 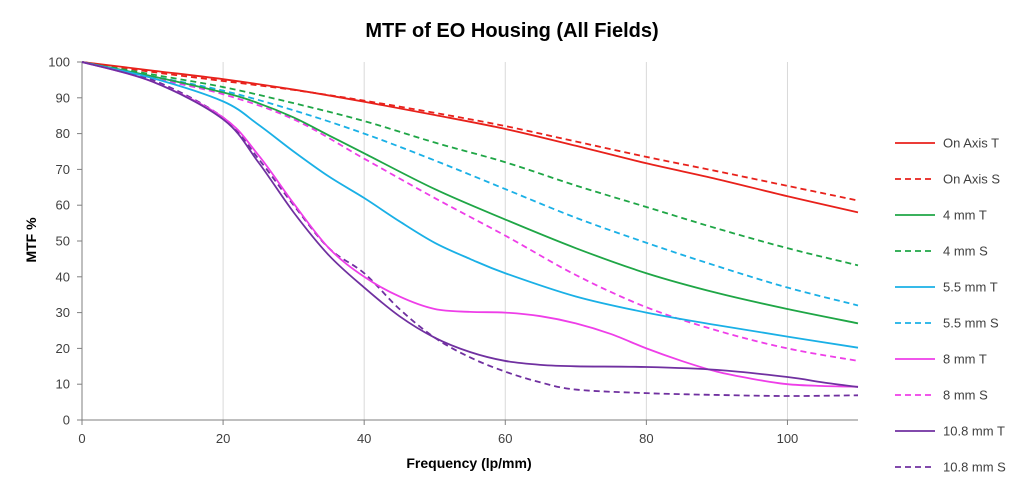 What do you see at coordinates (63, 169) in the screenshot?
I see `y-tick-label: 70` at bounding box center [63, 169].